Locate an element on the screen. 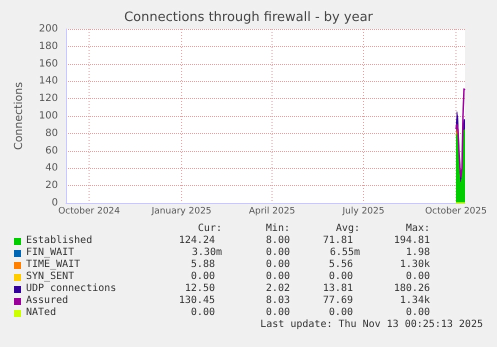  text: 1.30k is located at coordinates (415, 265).